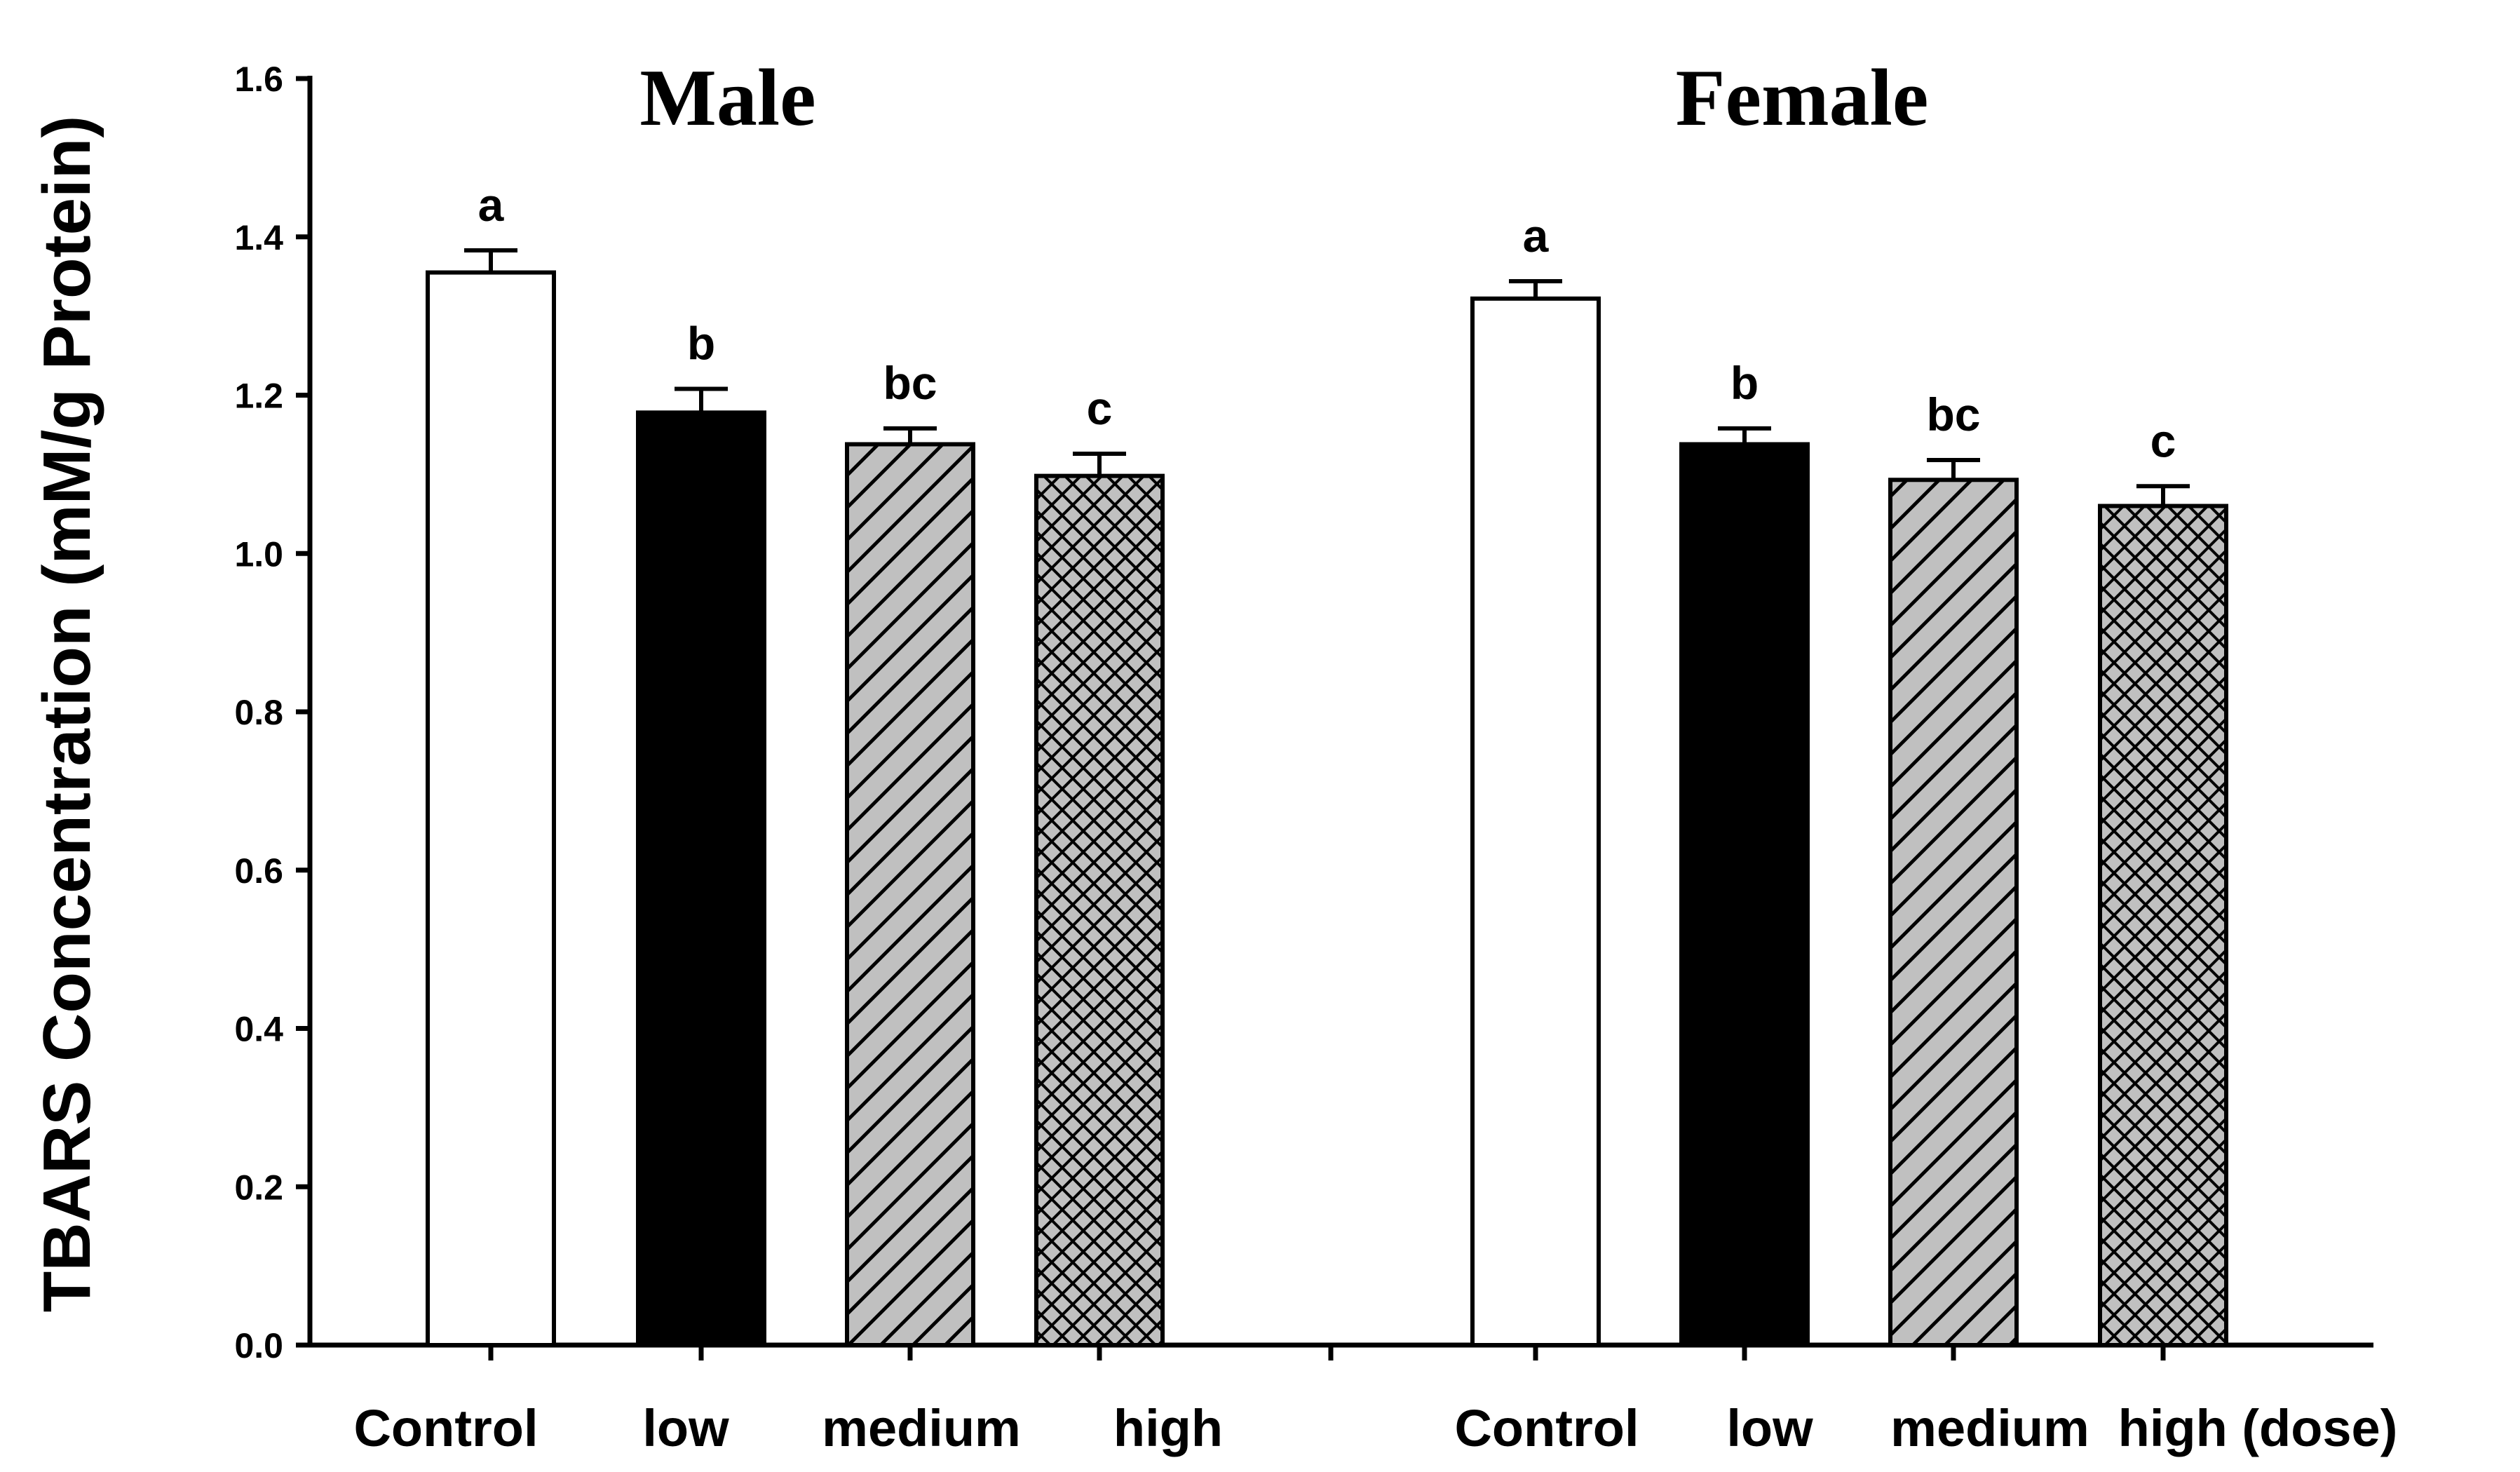  Describe the element at coordinates (258, 1187) in the screenshot. I see `y-tick-label: 0.2` at that location.